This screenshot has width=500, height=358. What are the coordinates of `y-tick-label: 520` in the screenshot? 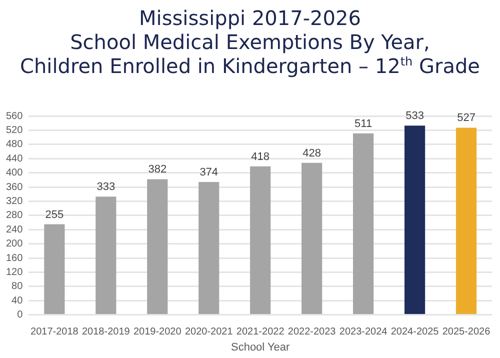 It's located at (15, 130).